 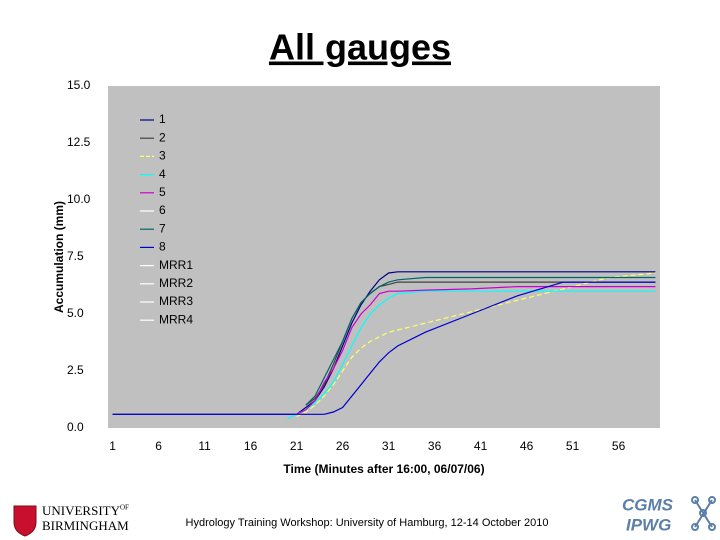 I want to click on y-tick-label: 5.0, so click(x=75, y=313).